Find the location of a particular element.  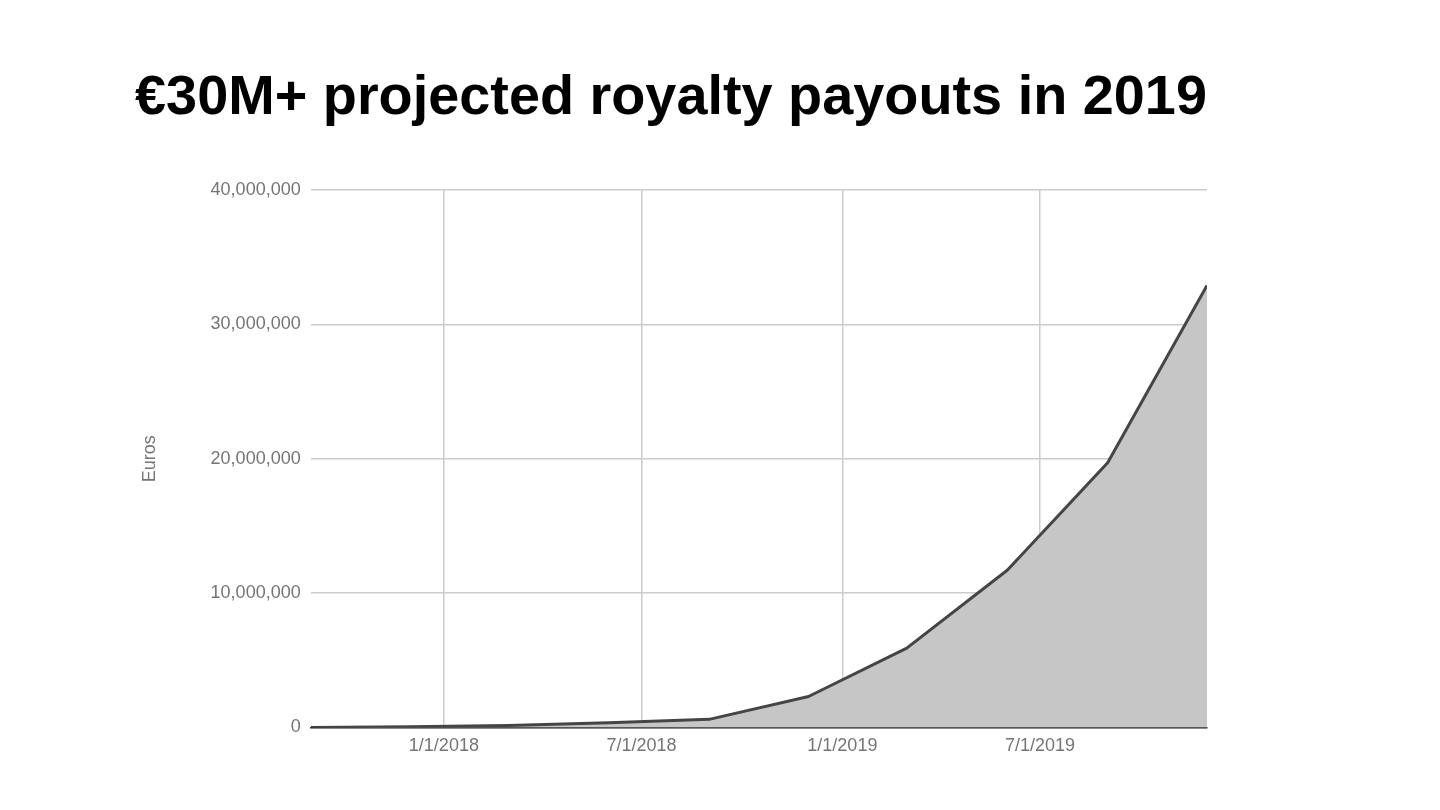

x-tick-label: 1/1/2019 is located at coordinates (842, 745).